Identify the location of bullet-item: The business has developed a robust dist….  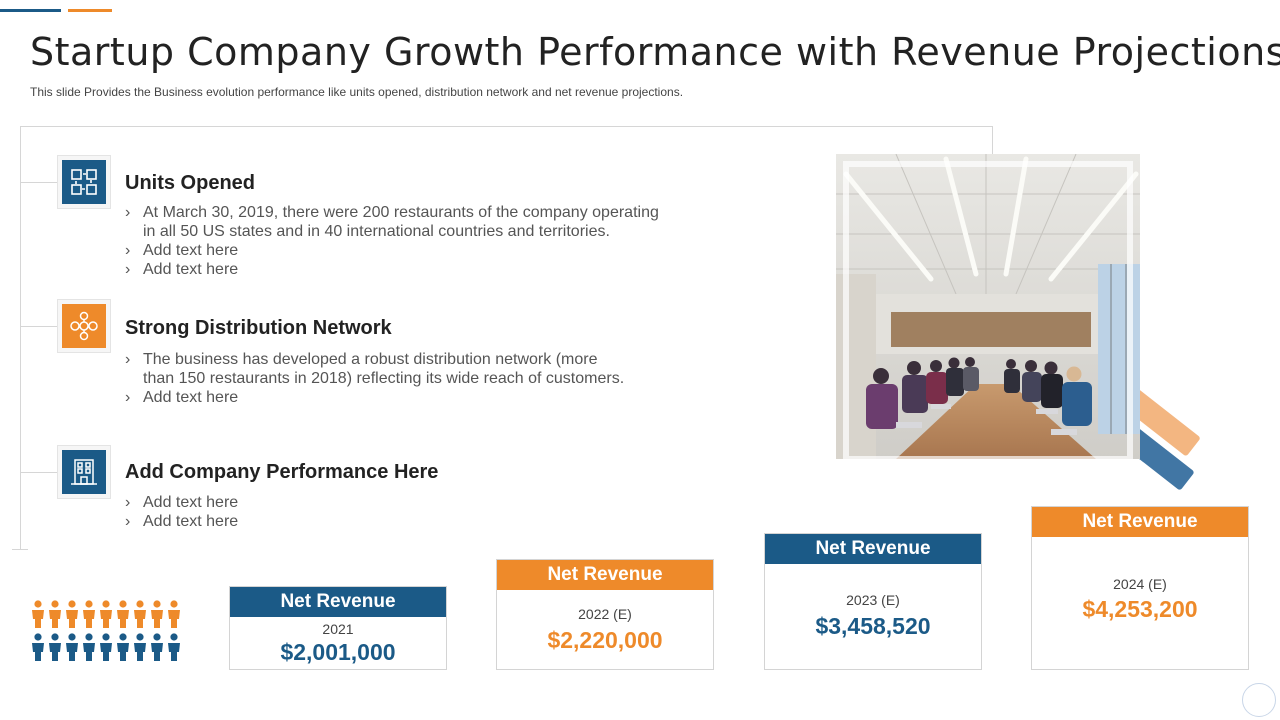
(374, 359).